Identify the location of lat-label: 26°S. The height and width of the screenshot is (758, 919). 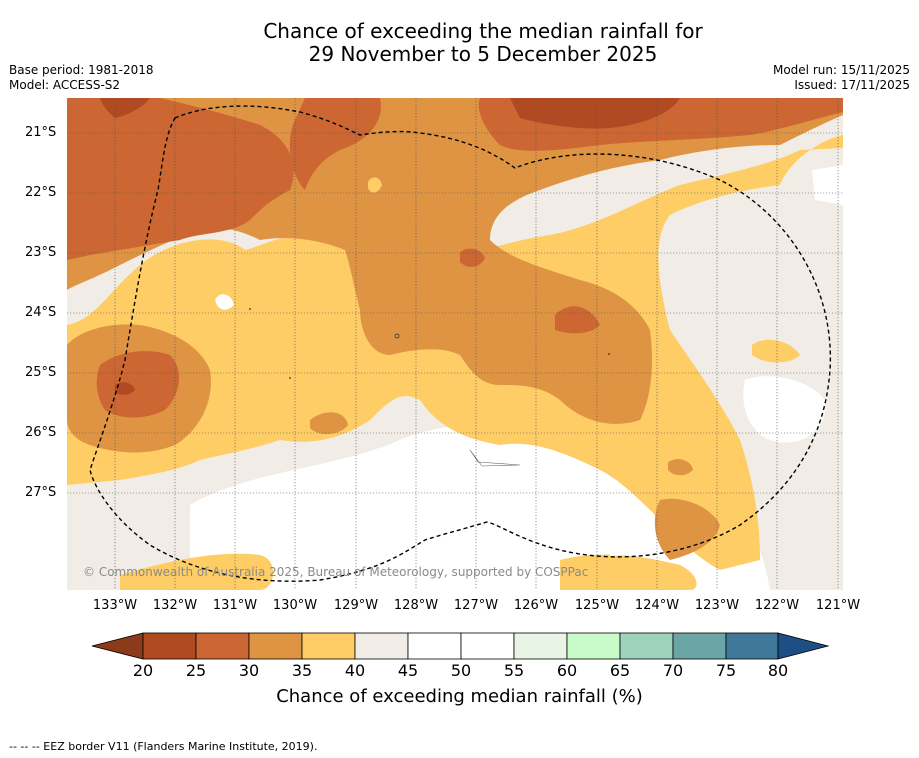
(41, 432).